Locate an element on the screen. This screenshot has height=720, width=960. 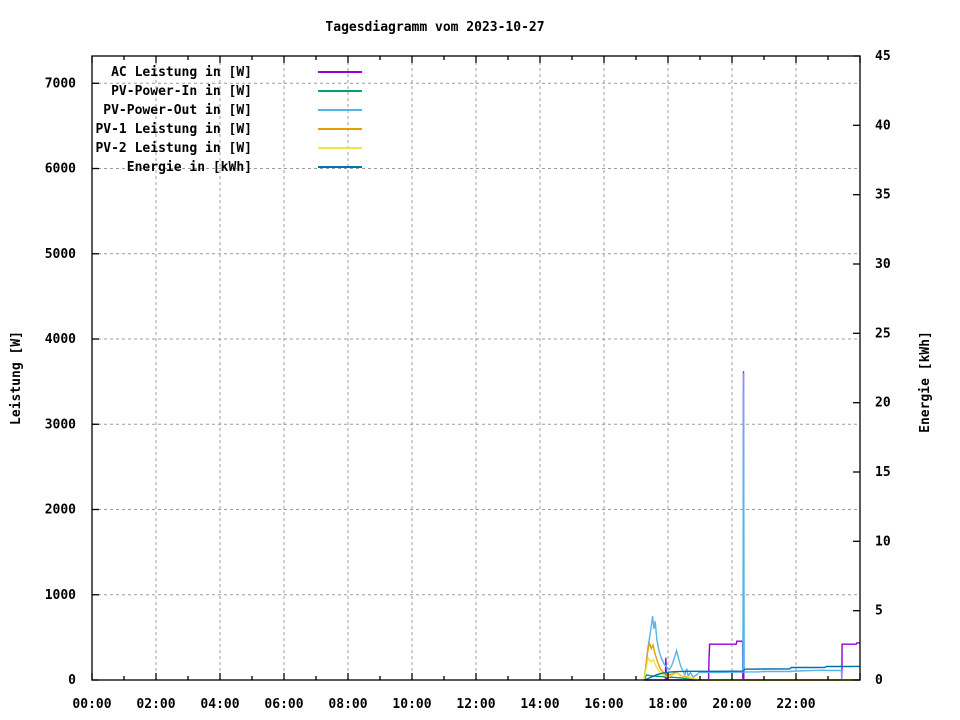
y-axis-label-right: Energie [kWh] is located at coordinates (925, 382).